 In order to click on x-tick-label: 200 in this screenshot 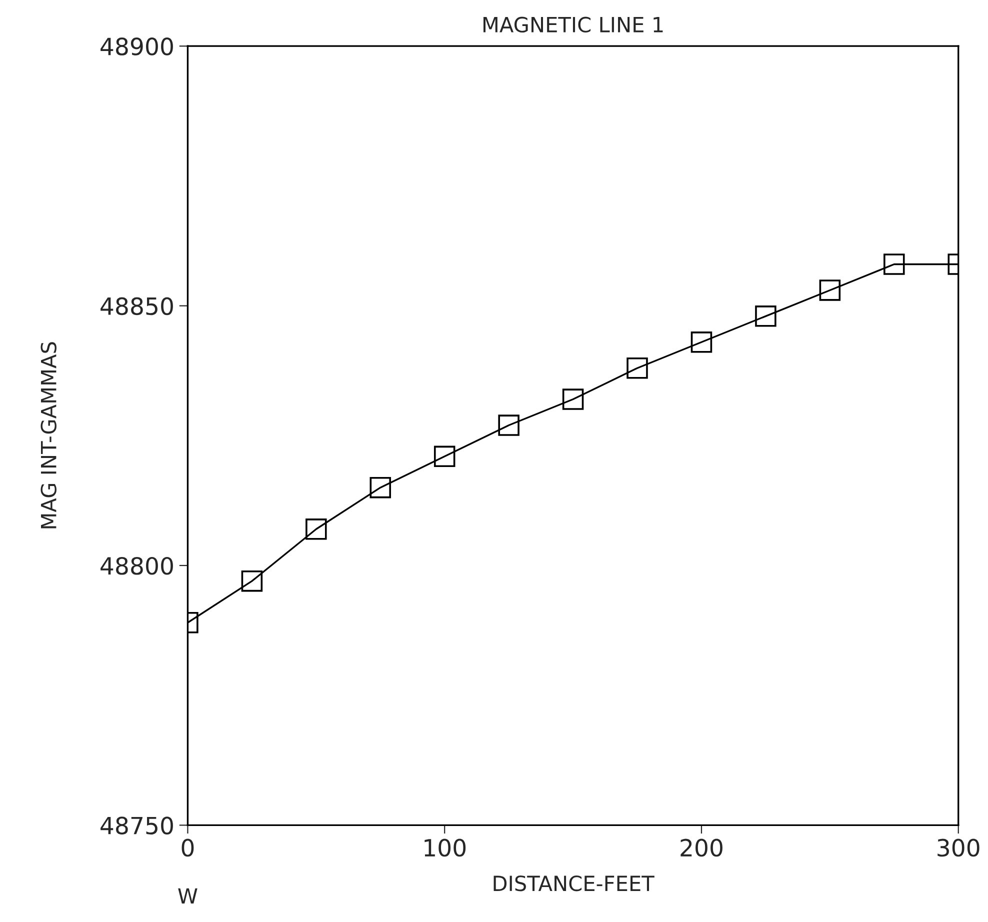, I will do `click(701, 847)`.